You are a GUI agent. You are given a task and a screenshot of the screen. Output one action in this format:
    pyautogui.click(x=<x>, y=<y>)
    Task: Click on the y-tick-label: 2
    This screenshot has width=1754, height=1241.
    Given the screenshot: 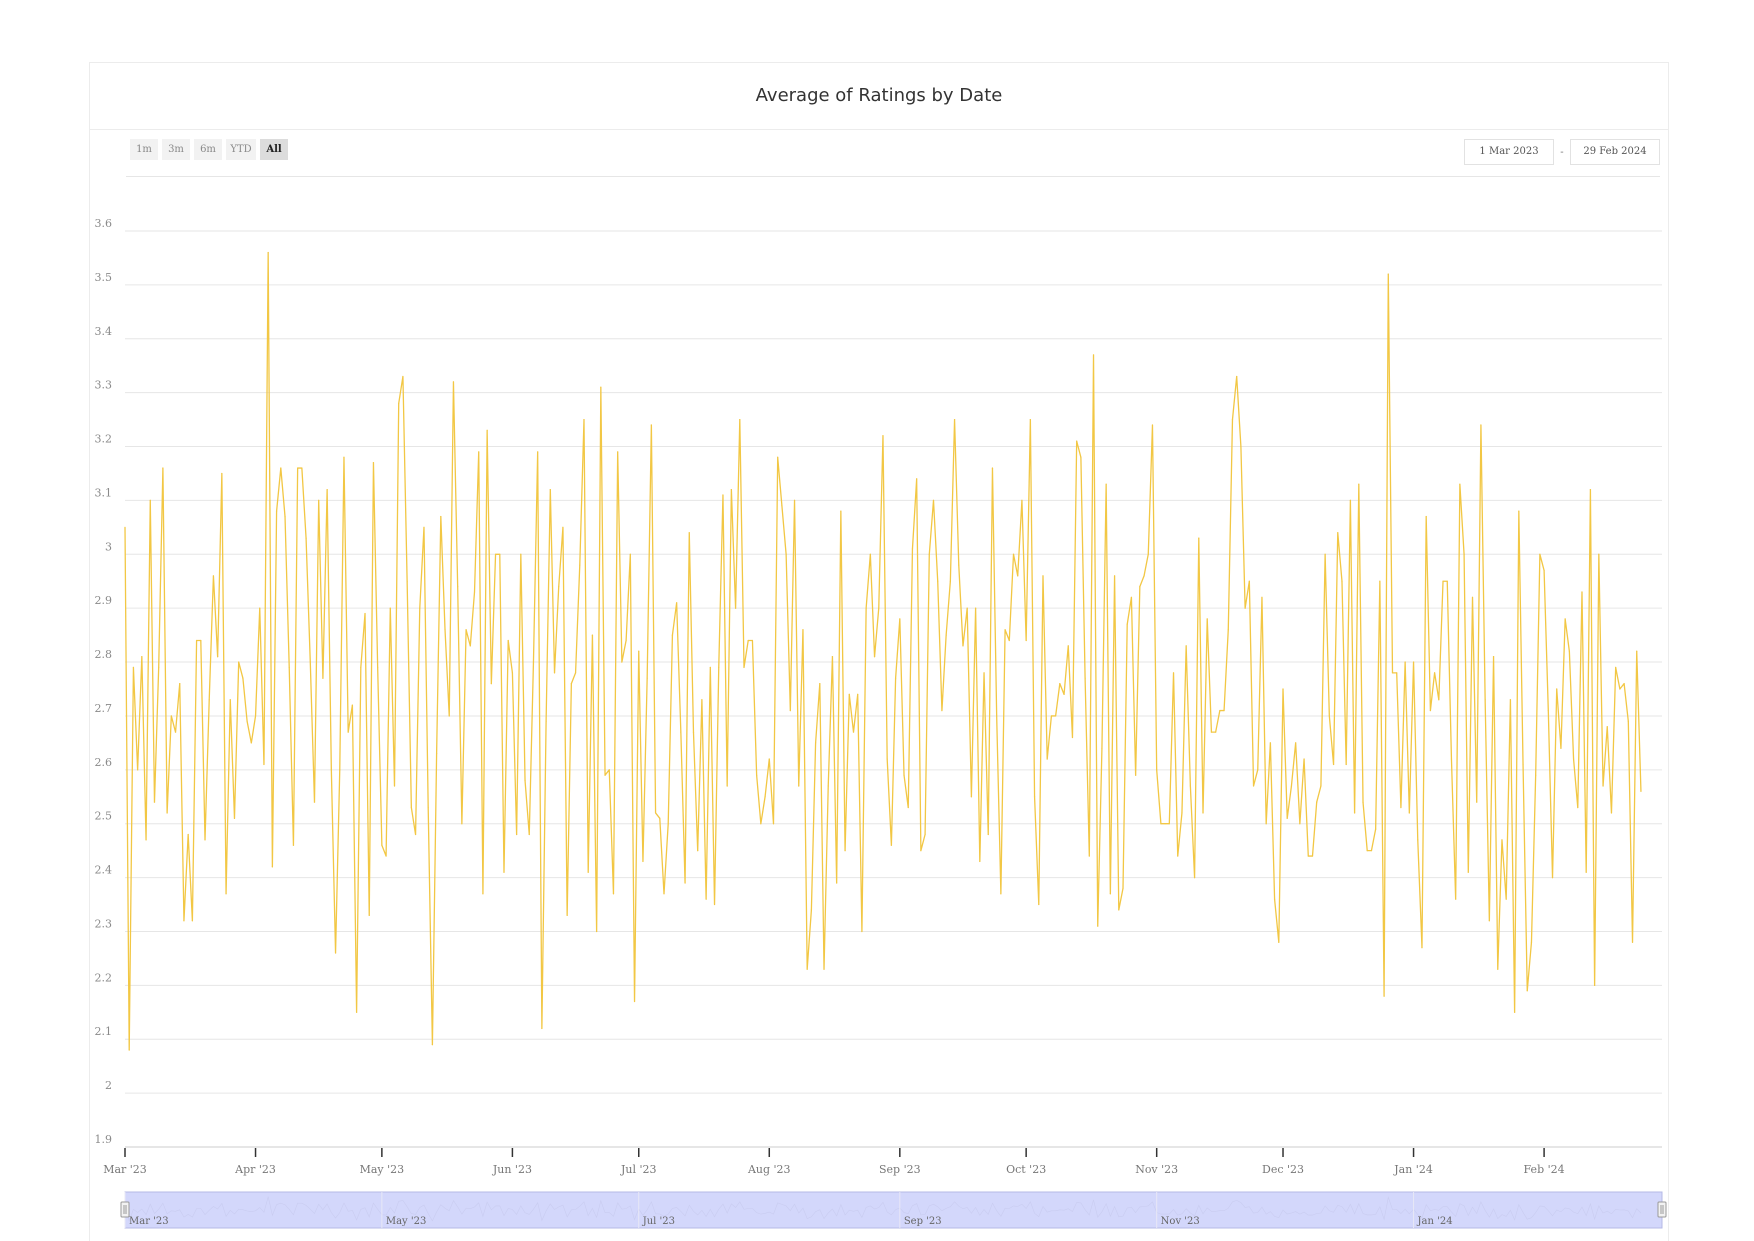 What is the action you would take?
    pyautogui.click(x=108, y=1085)
    